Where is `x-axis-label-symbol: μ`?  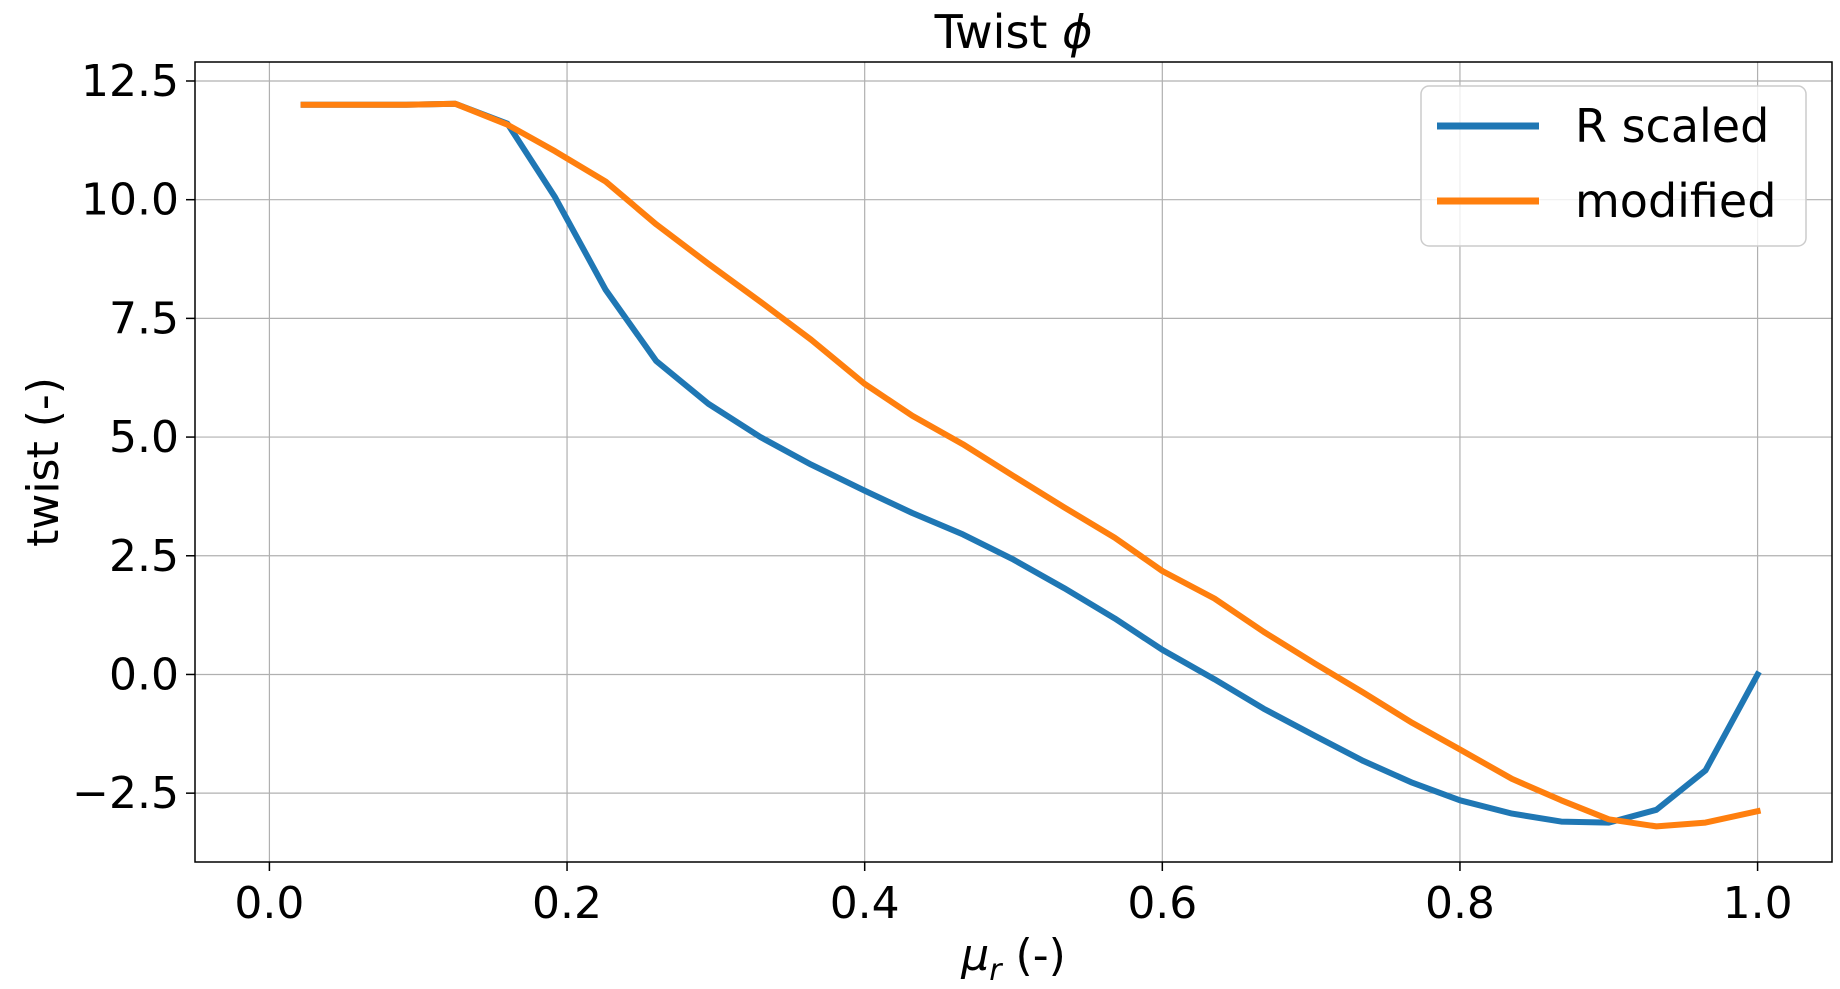 x-axis-label-symbol: μ is located at coordinates (974, 955).